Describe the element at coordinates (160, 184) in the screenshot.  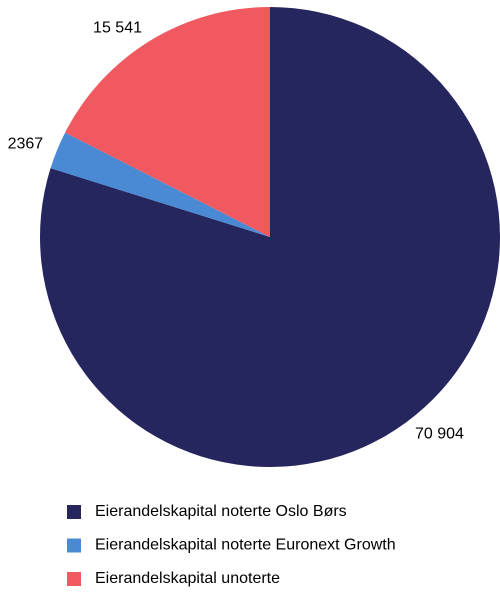
I see `pie-slice` at that location.